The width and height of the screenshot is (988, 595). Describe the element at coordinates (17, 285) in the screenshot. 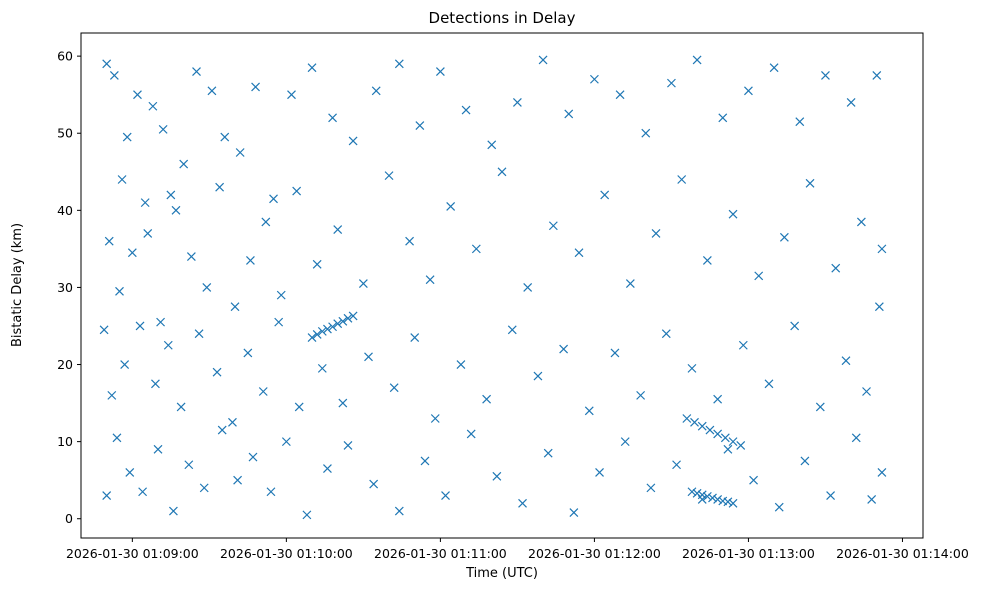

I see `y-axis-label: Bistatic Delay (km)` at that location.